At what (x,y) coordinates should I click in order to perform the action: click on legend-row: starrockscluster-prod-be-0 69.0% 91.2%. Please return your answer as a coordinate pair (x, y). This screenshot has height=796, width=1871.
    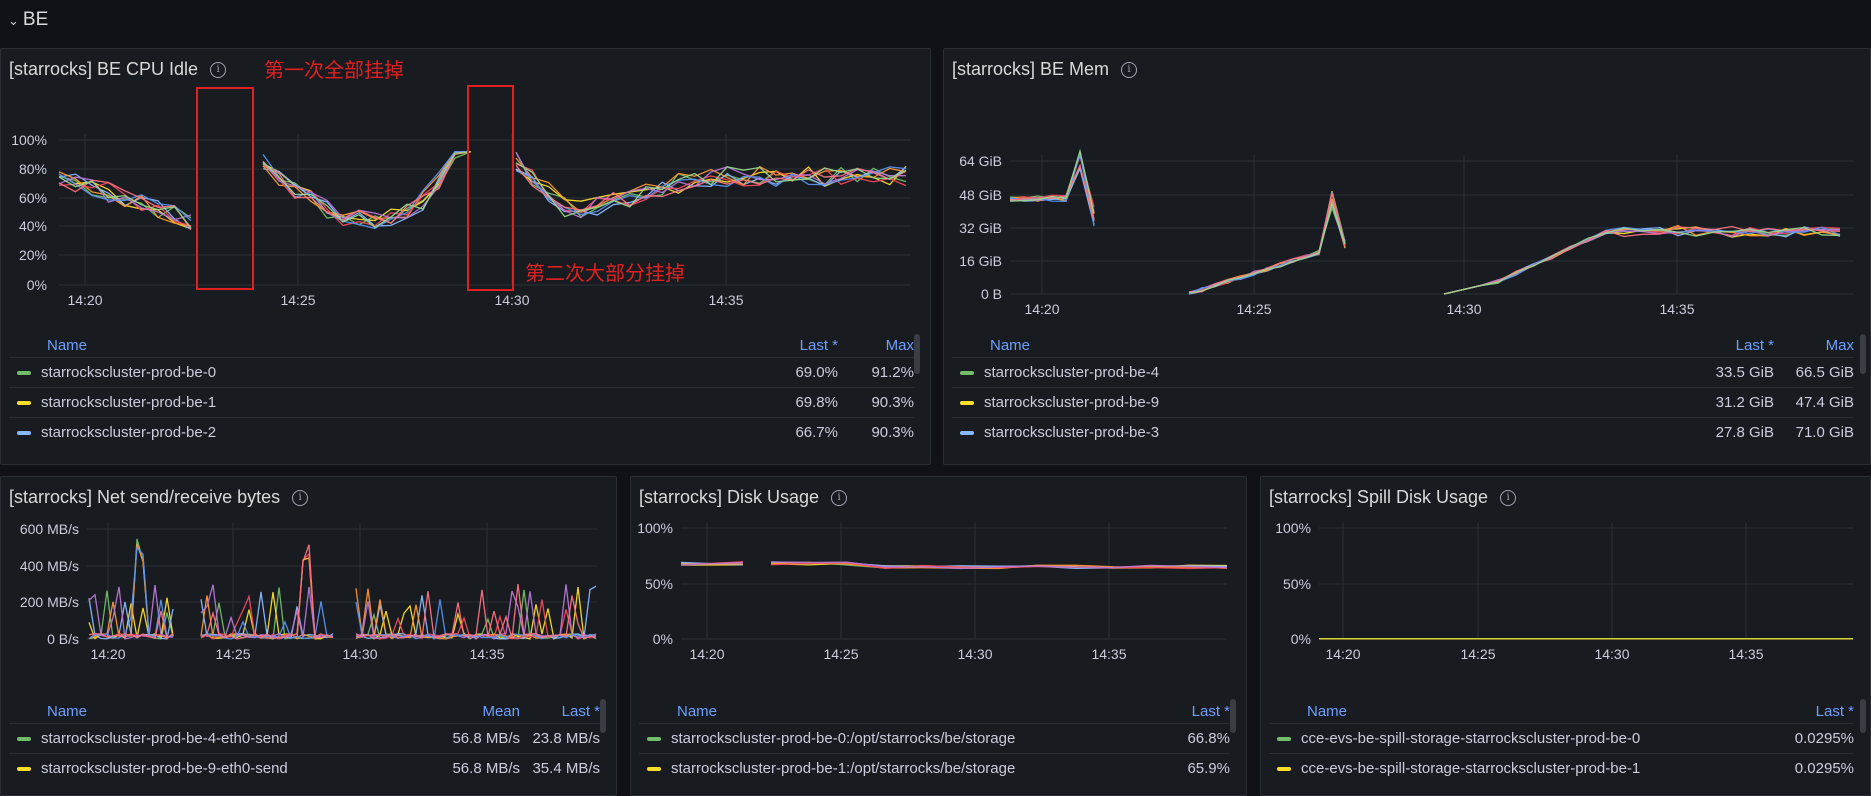
    Looking at the image, I should click on (461, 372).